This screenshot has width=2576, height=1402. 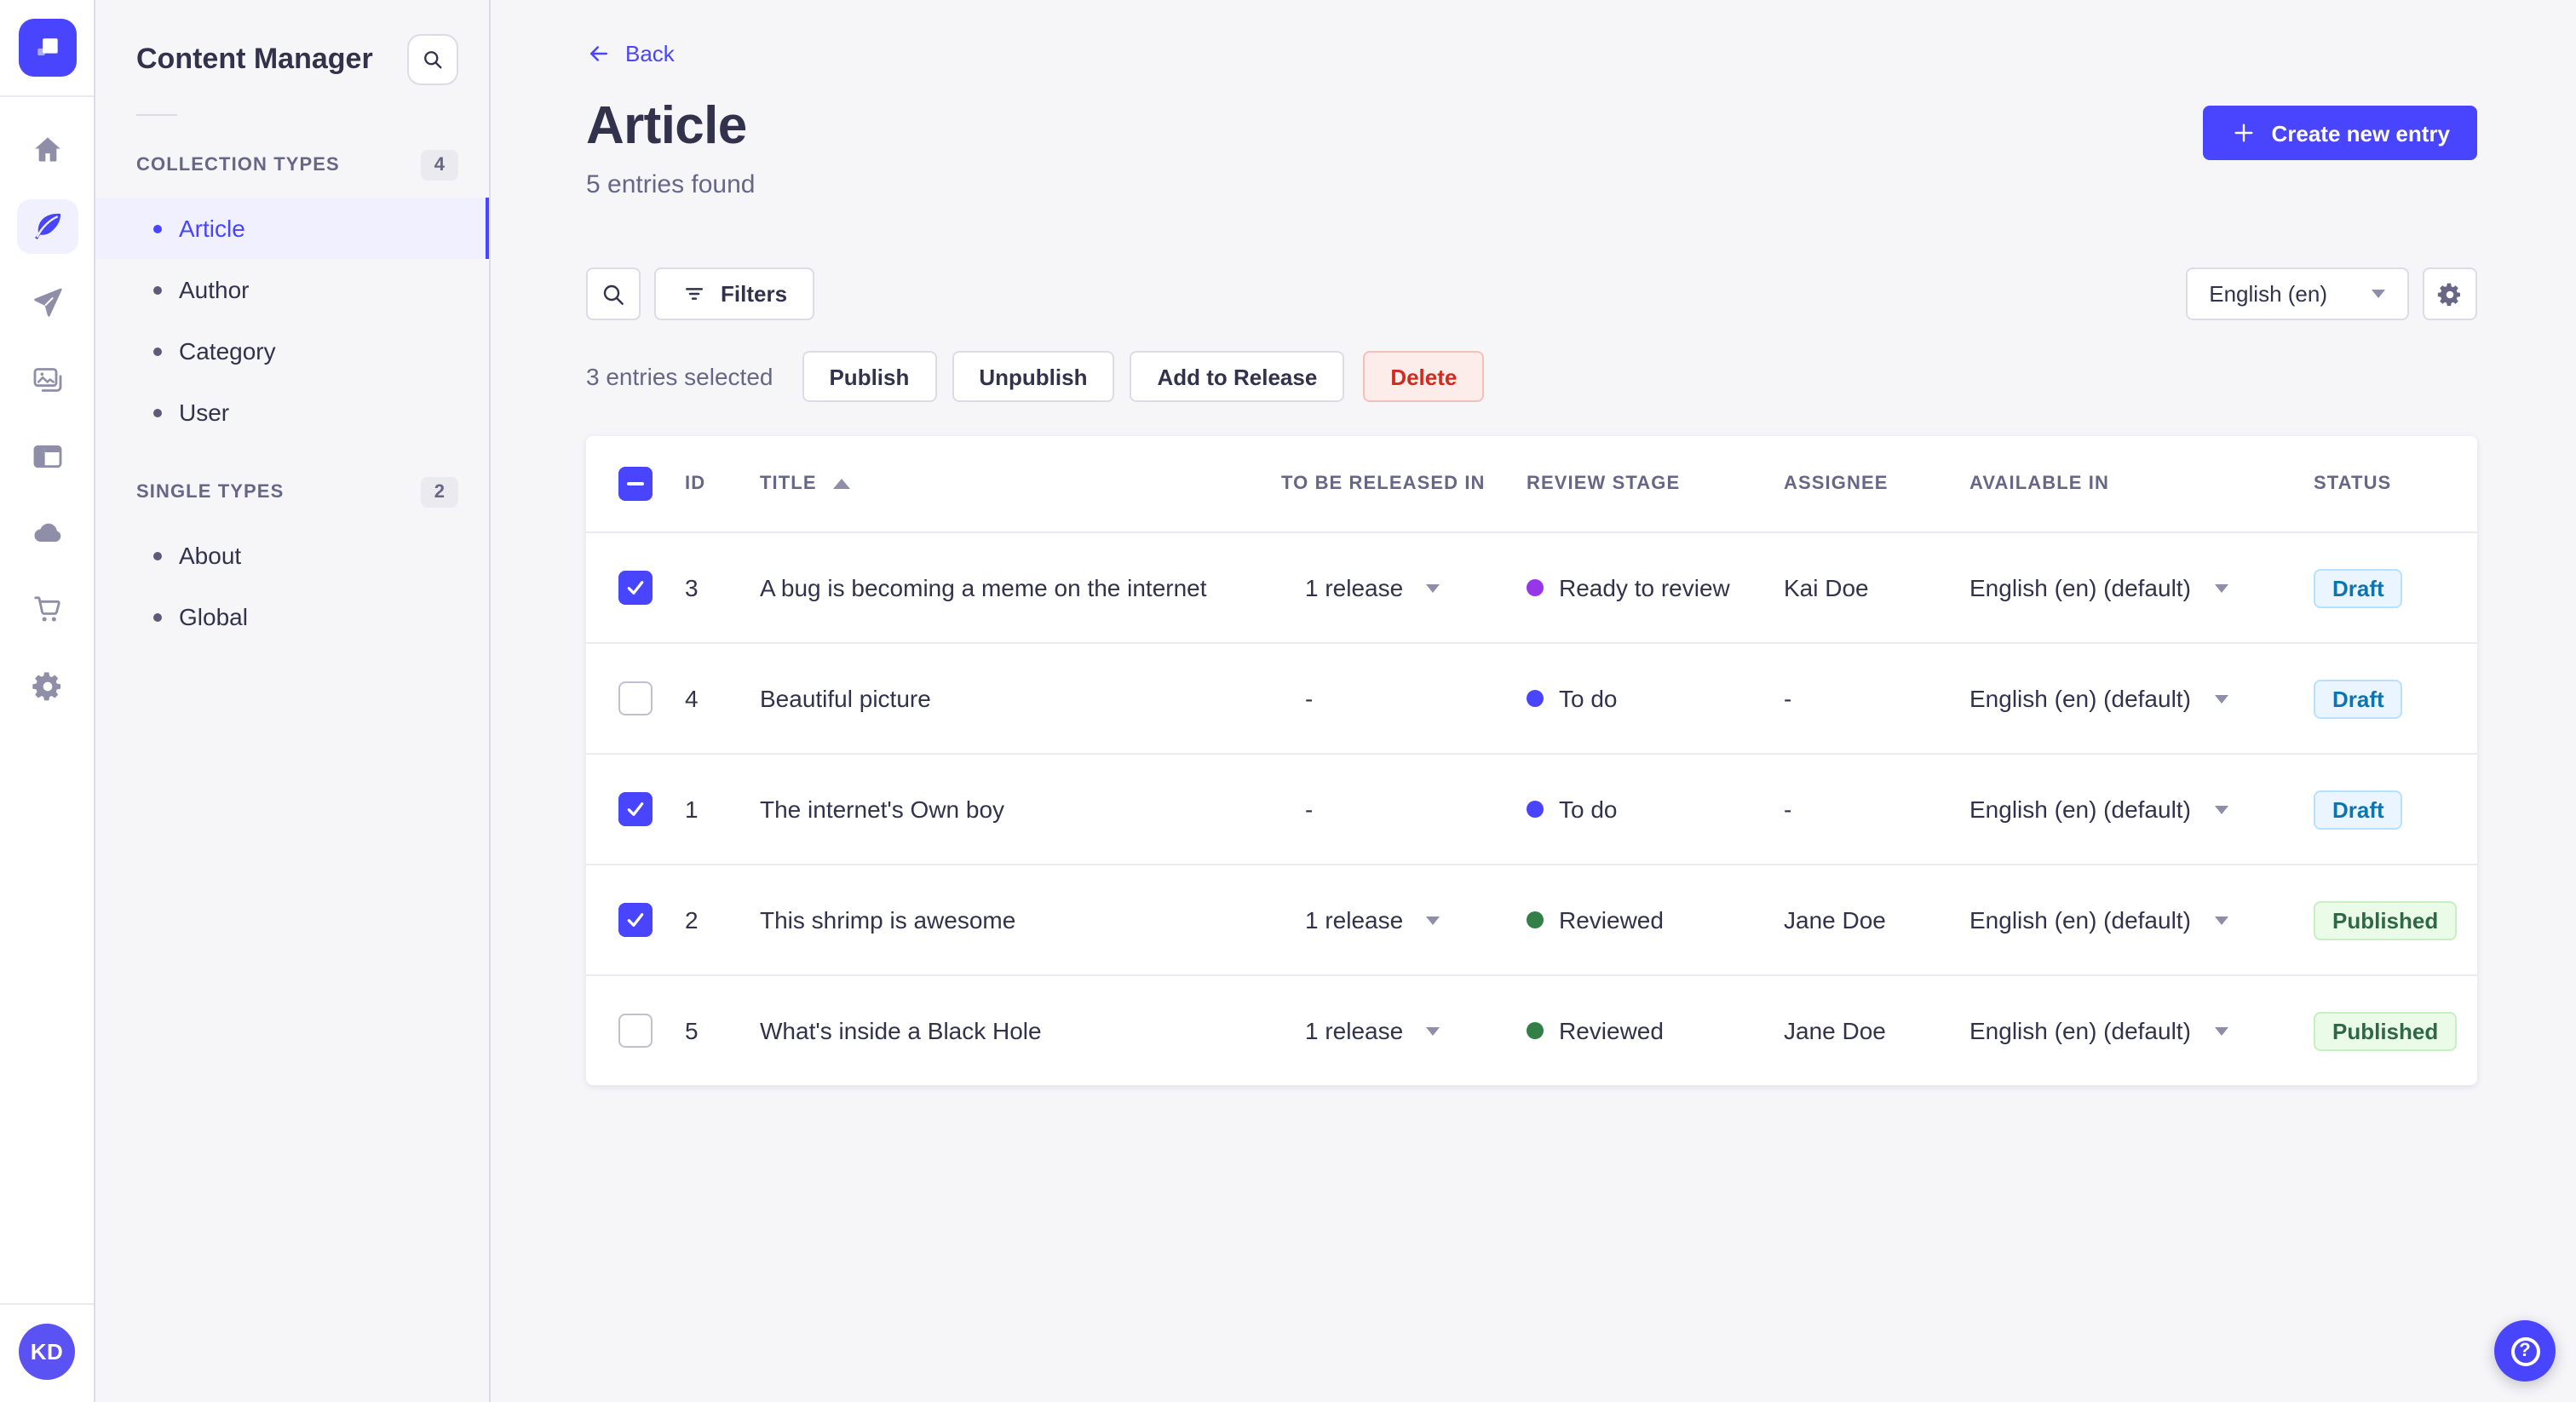 What do you see at coordinates (1020, 484) in the screenshot?
I see `column-header-title: TITLE` at bounding box center [1020, 484].